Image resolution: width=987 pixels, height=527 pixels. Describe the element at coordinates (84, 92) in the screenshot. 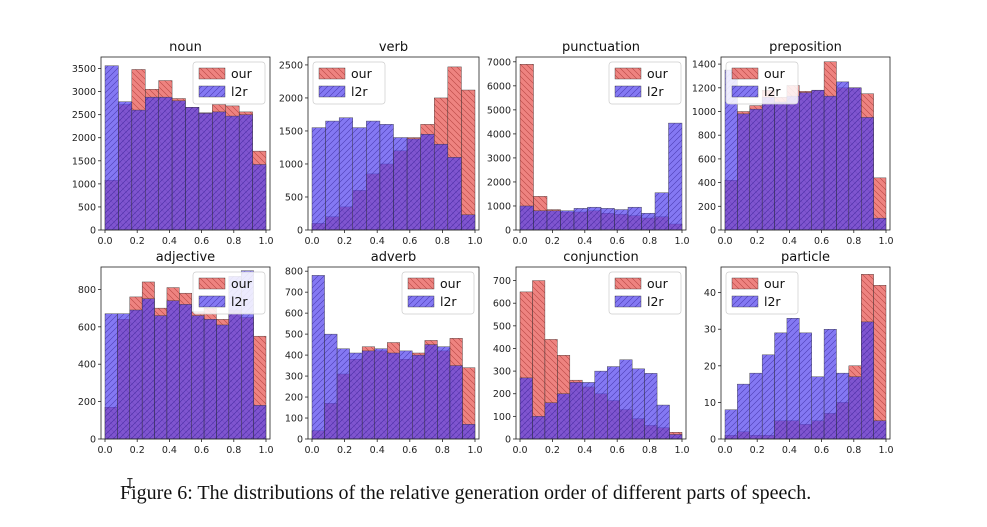

I see `y-tick-label: 3000` at that location.